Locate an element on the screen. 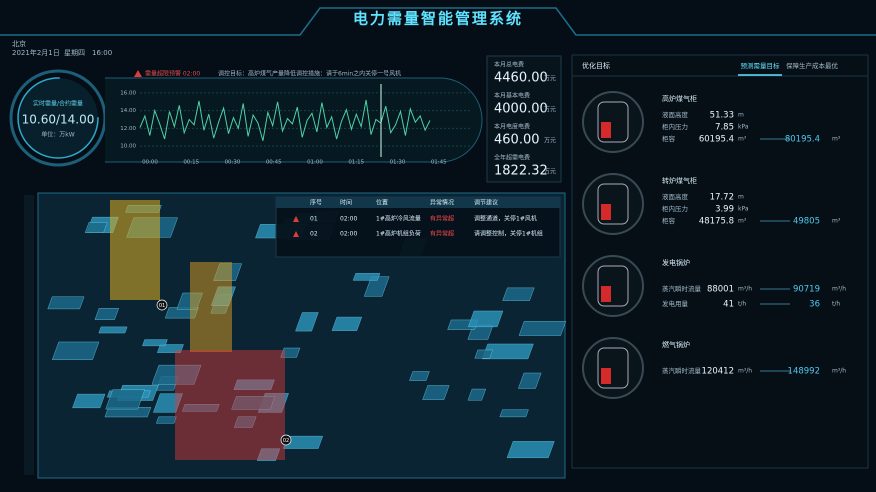 The image size is (876, 492). gauge-label: 实时需量/合约需量 is located at coordinates (58, 104).